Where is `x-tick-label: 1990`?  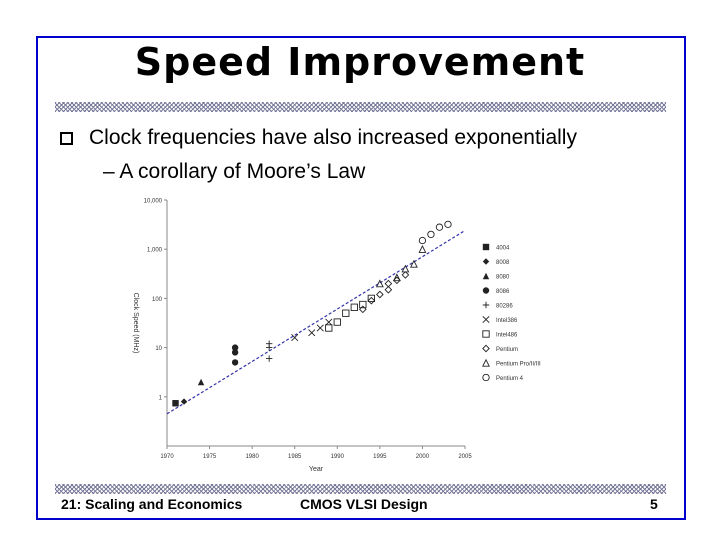 x-tick-label: 1990 is located at coordinates (338, 457).